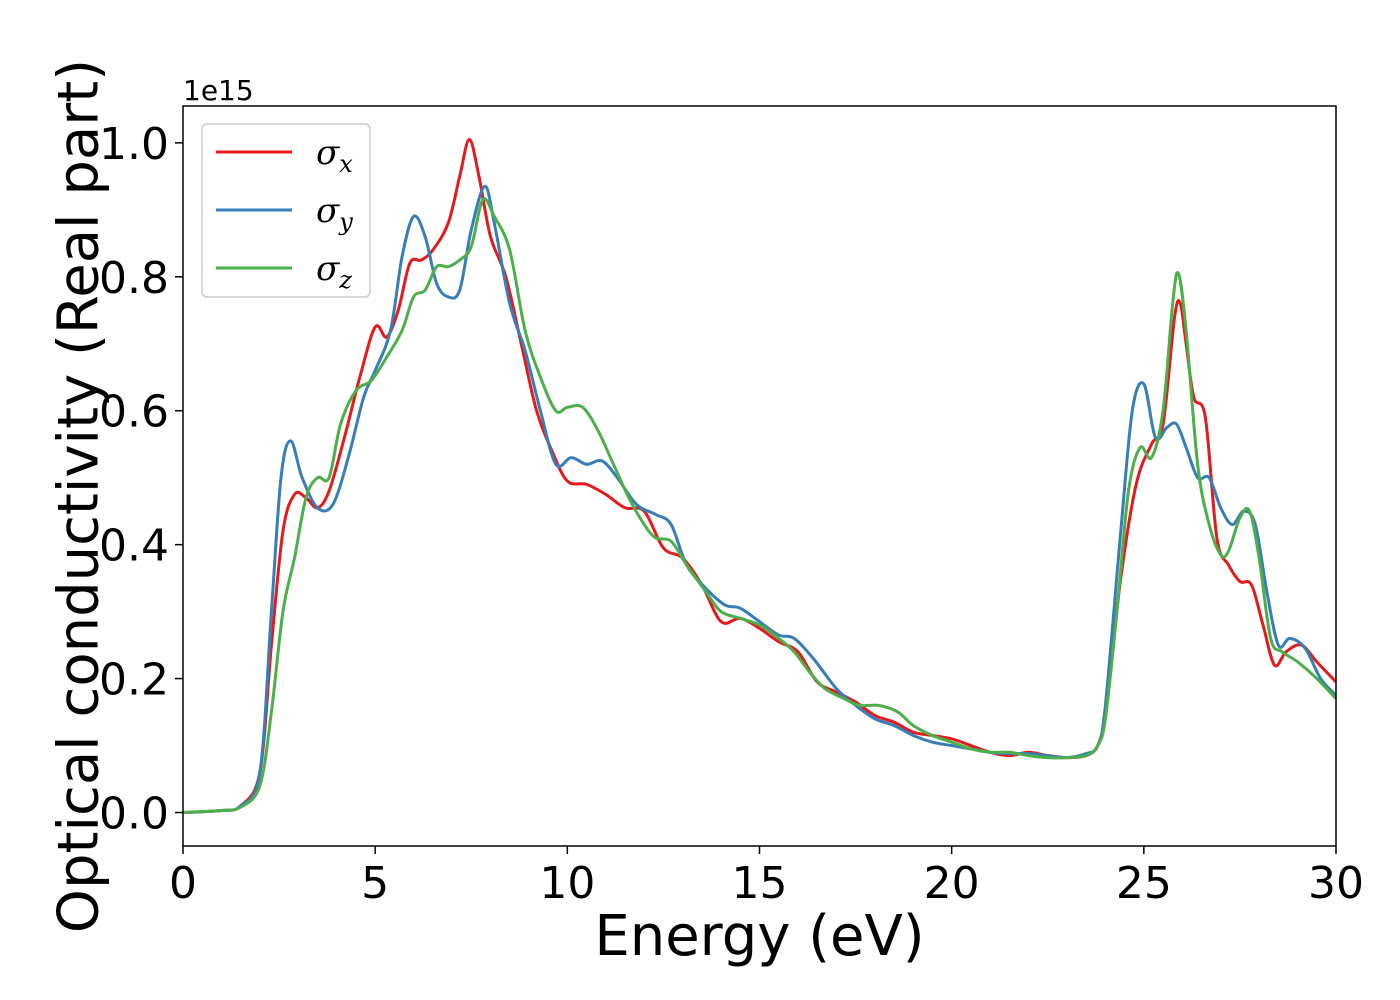  I want to click on x-tick-label: 20, so click(952, 883).